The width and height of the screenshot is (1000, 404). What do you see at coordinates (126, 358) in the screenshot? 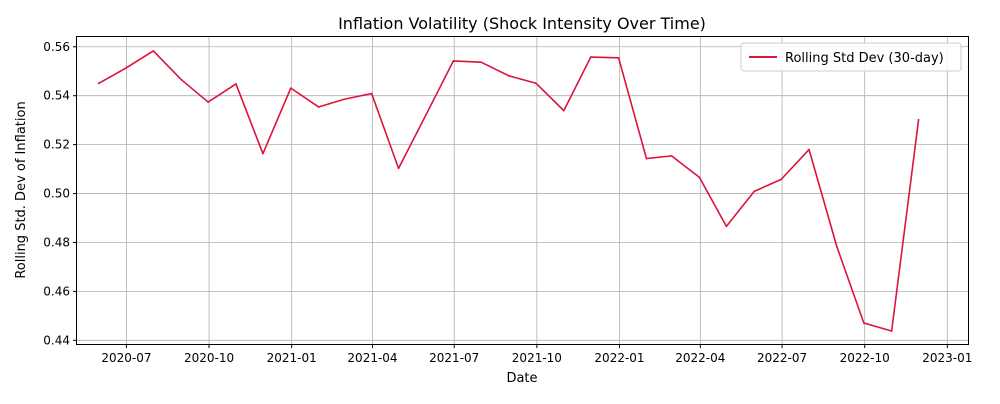
I see `x-tick-label: 2020-07` at bounding box center [126, 358].